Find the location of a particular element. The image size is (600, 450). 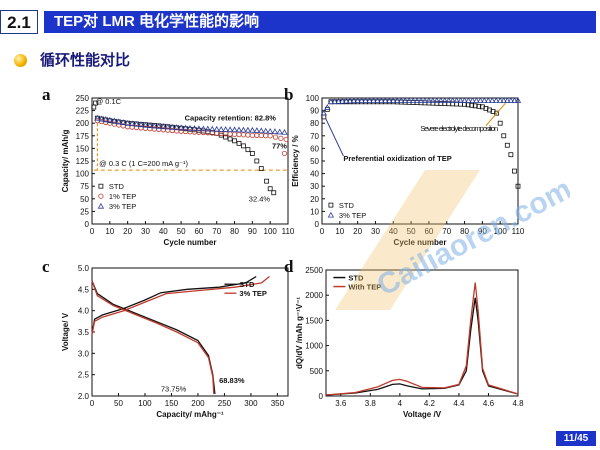

annotation-std-efficiency: 73.75% is located at coordinates (174, 389).